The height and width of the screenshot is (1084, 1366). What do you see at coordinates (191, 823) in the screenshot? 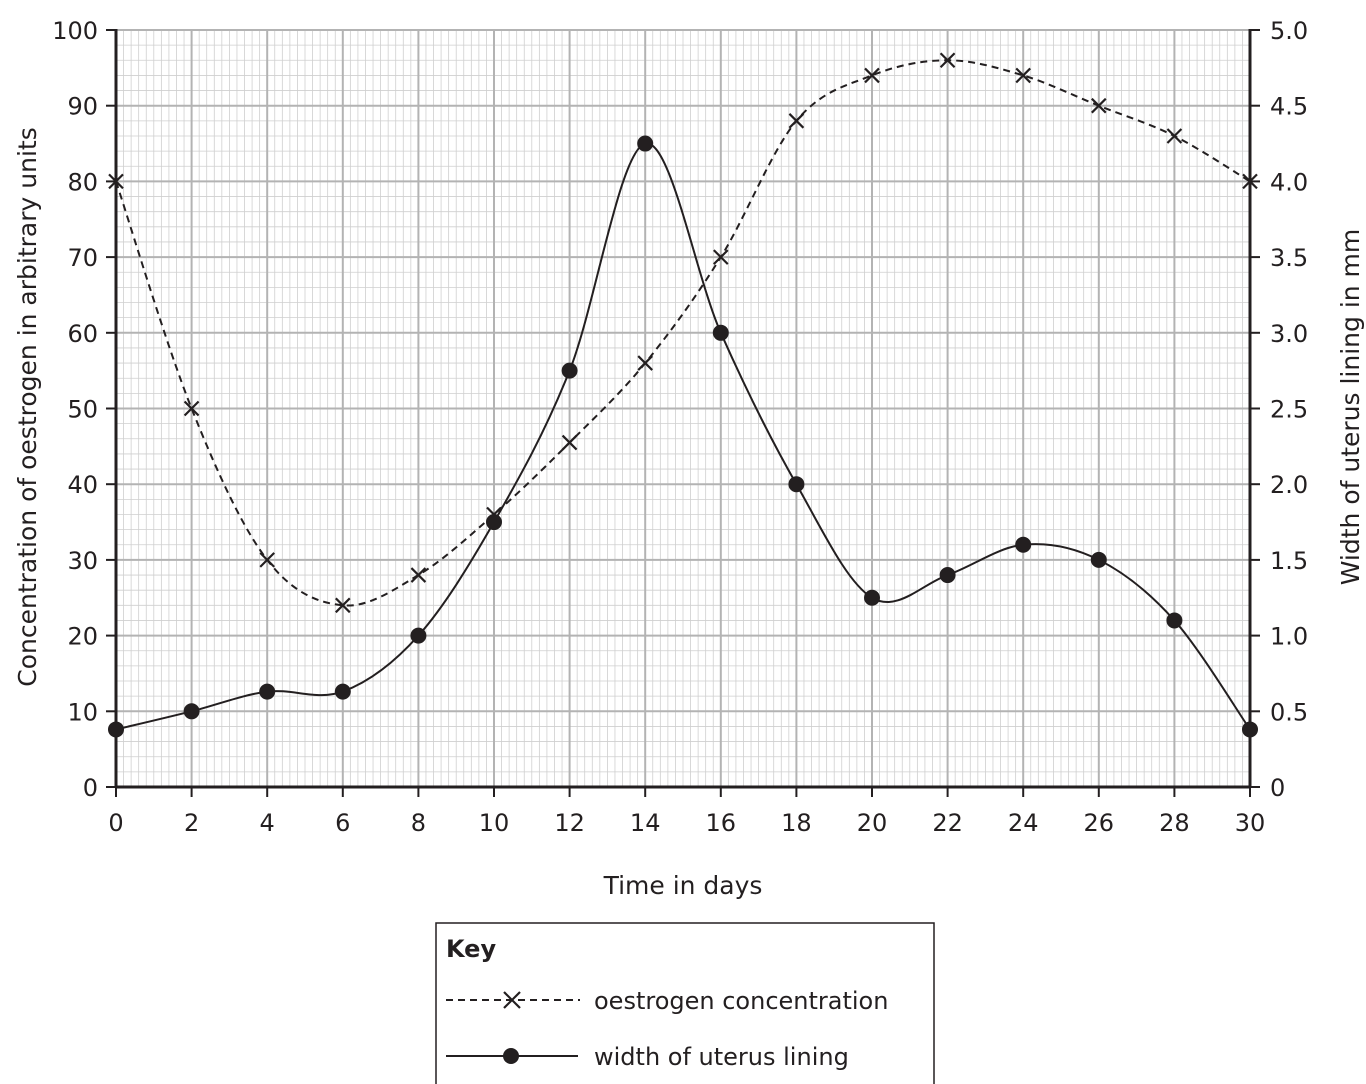
I see `x-tick-label: 2` at bounding box center [191, 823].